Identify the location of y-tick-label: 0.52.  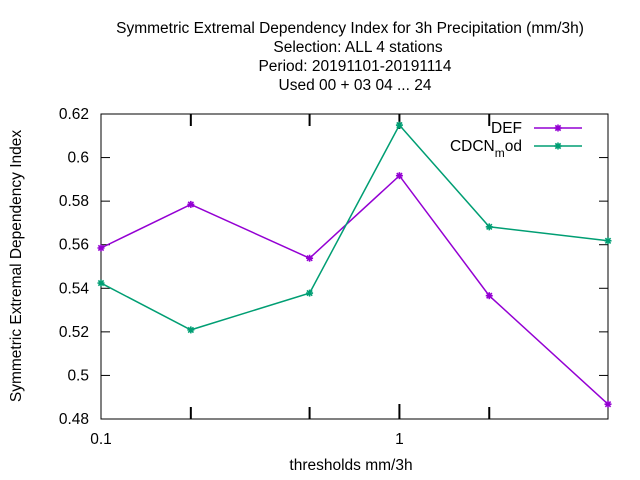
(74, 332).